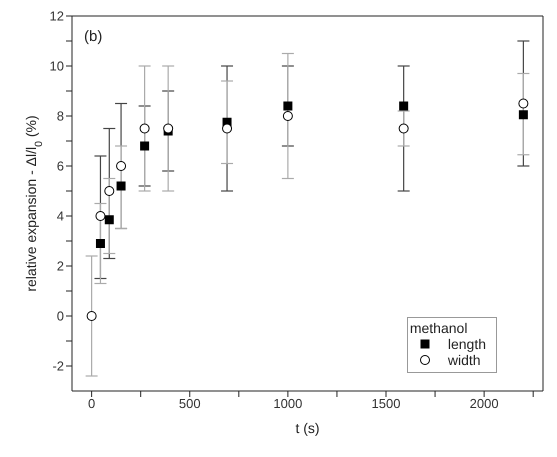  What do you see at coordinates (60, 116) in the screenshot?
I see `y-tick-label: 8` at bounding box center [60, 116].